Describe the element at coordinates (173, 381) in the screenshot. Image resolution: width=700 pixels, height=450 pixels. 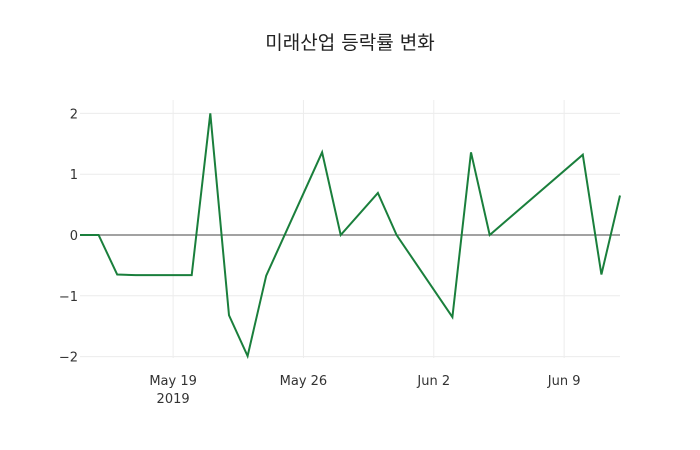
I see `x-tick-label: May 19` at that location.